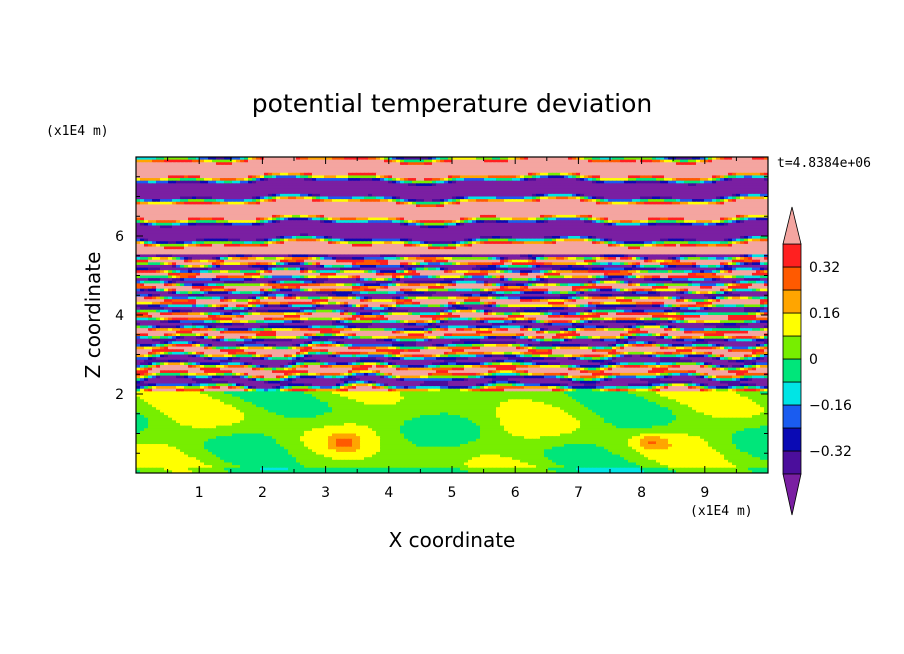 Image resolution: width=904 pixels, height=654 pixels. What do you see at coordinates (824, 163) in the screenshot?
I see `time-label: t=4.8384e+06` at bounding box center [824, 163].